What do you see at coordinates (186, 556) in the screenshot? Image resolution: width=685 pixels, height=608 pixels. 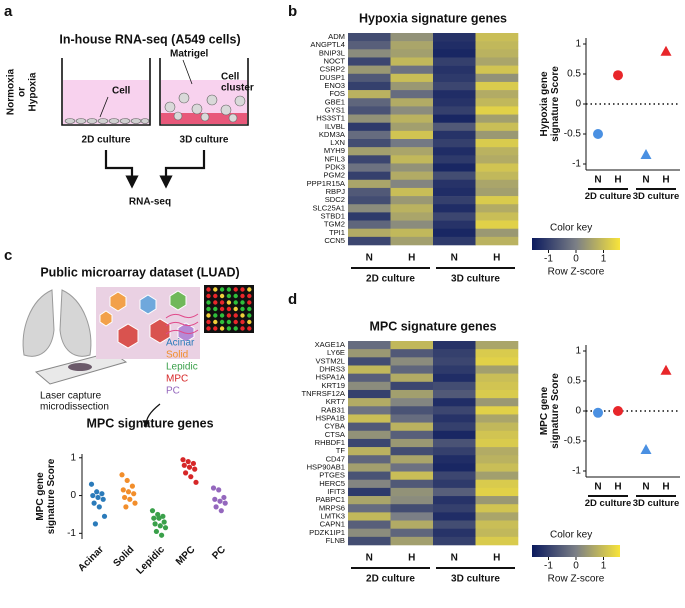 I see `x-tick-label: MPC` at bounding box center [186, 556].